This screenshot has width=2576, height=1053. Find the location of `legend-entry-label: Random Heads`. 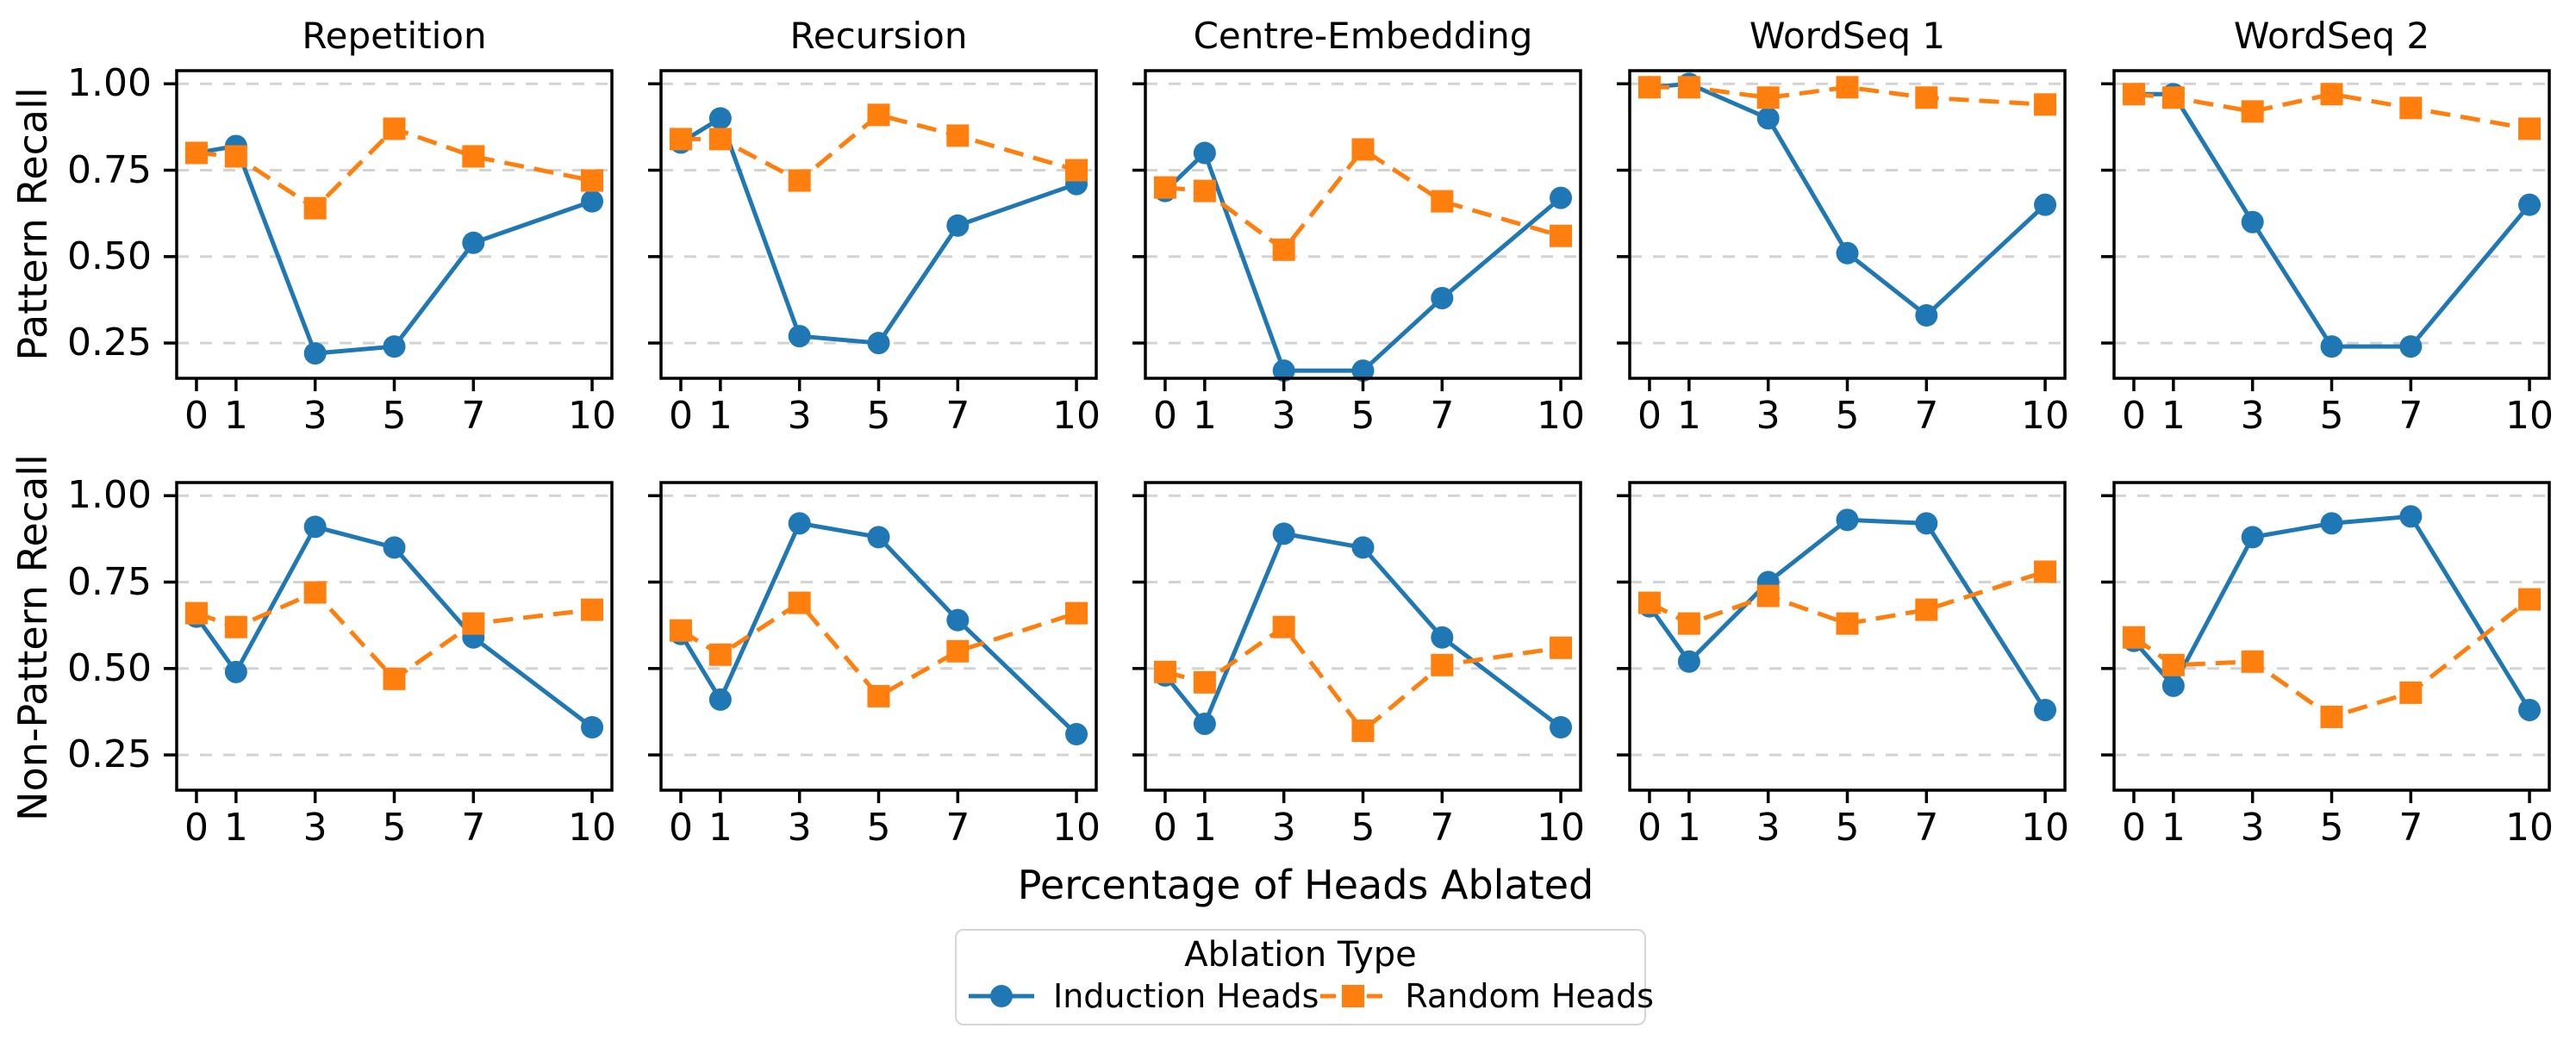

legend-entry-label: Random Heads is located at coordinates (1529, 996).